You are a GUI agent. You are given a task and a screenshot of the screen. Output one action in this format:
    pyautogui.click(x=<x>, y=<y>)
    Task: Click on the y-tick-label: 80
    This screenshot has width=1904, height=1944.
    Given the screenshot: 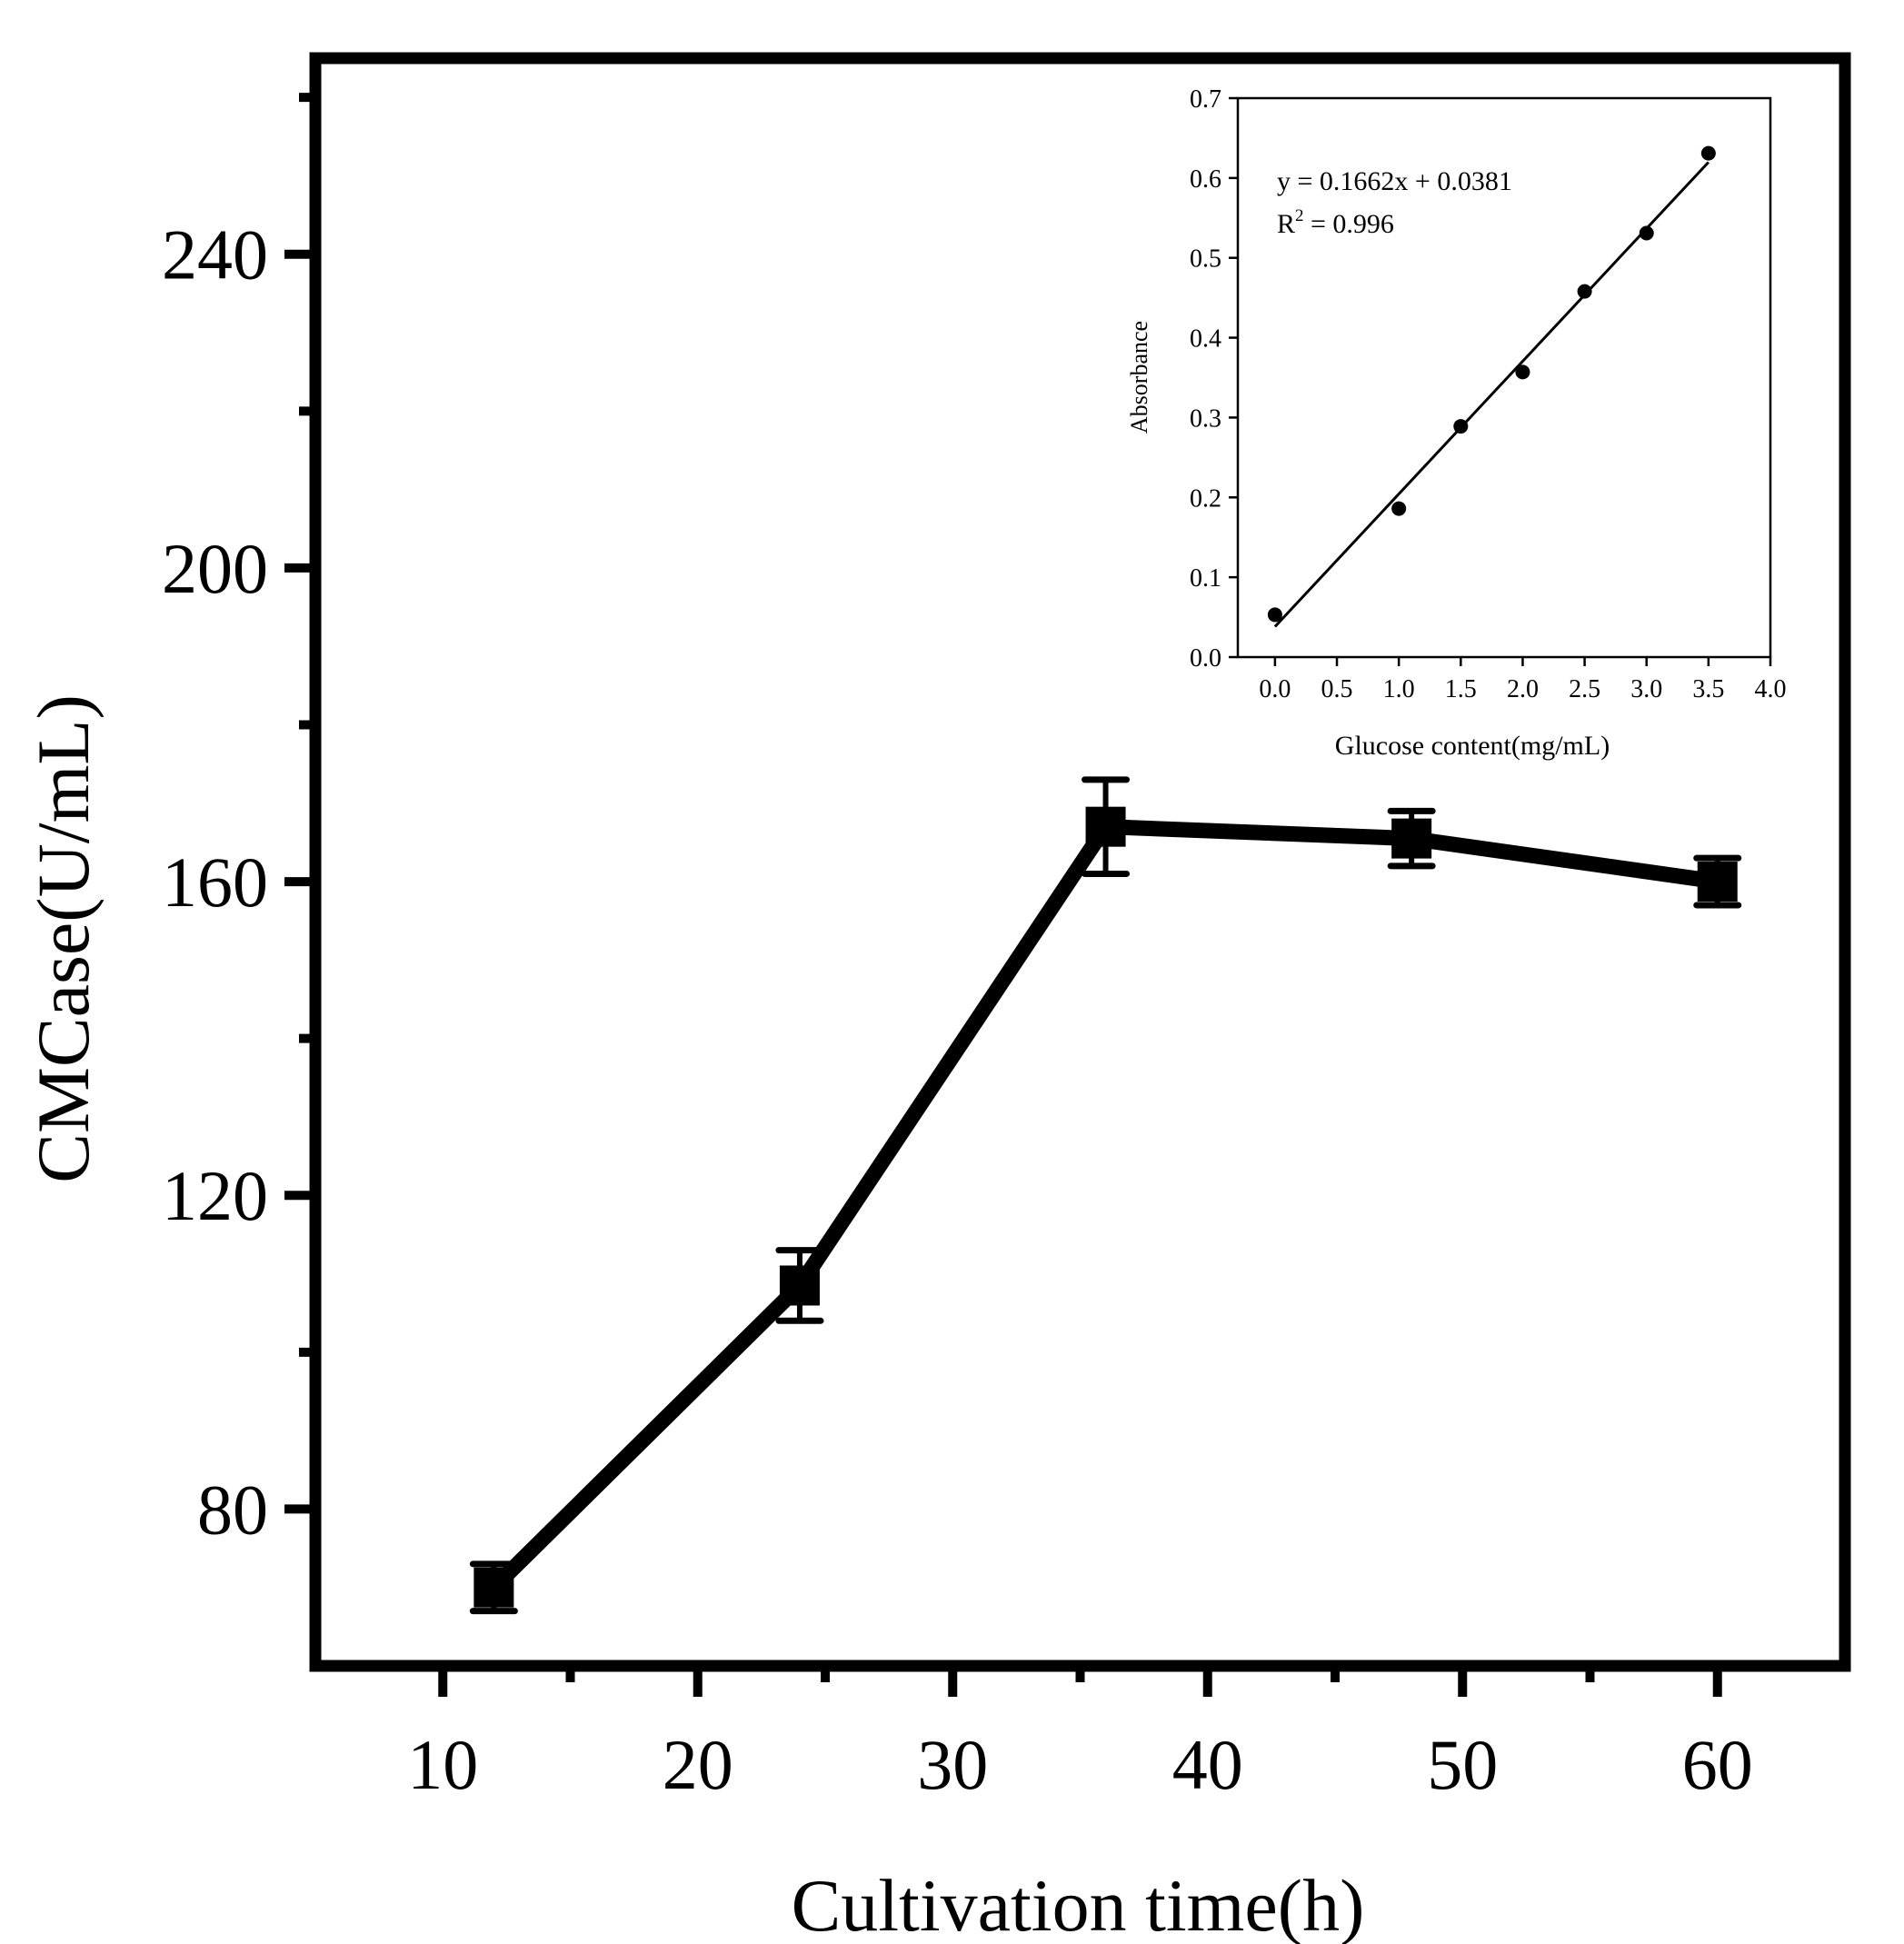 What is the action you would take?
    pyautogui.click(x=232, y=1509)
    